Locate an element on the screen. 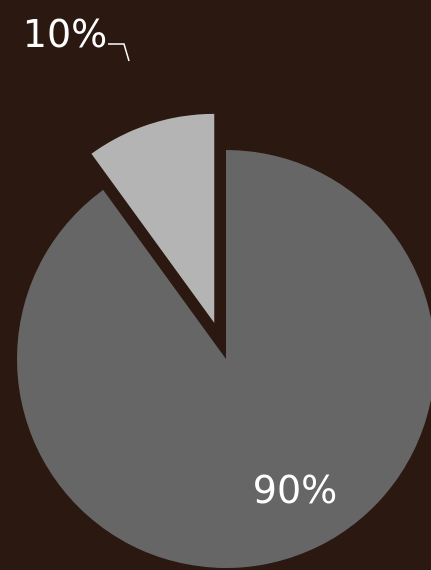 The image size is (431, 570). slice-label-10: 10% is located at coordinates (65, 34).